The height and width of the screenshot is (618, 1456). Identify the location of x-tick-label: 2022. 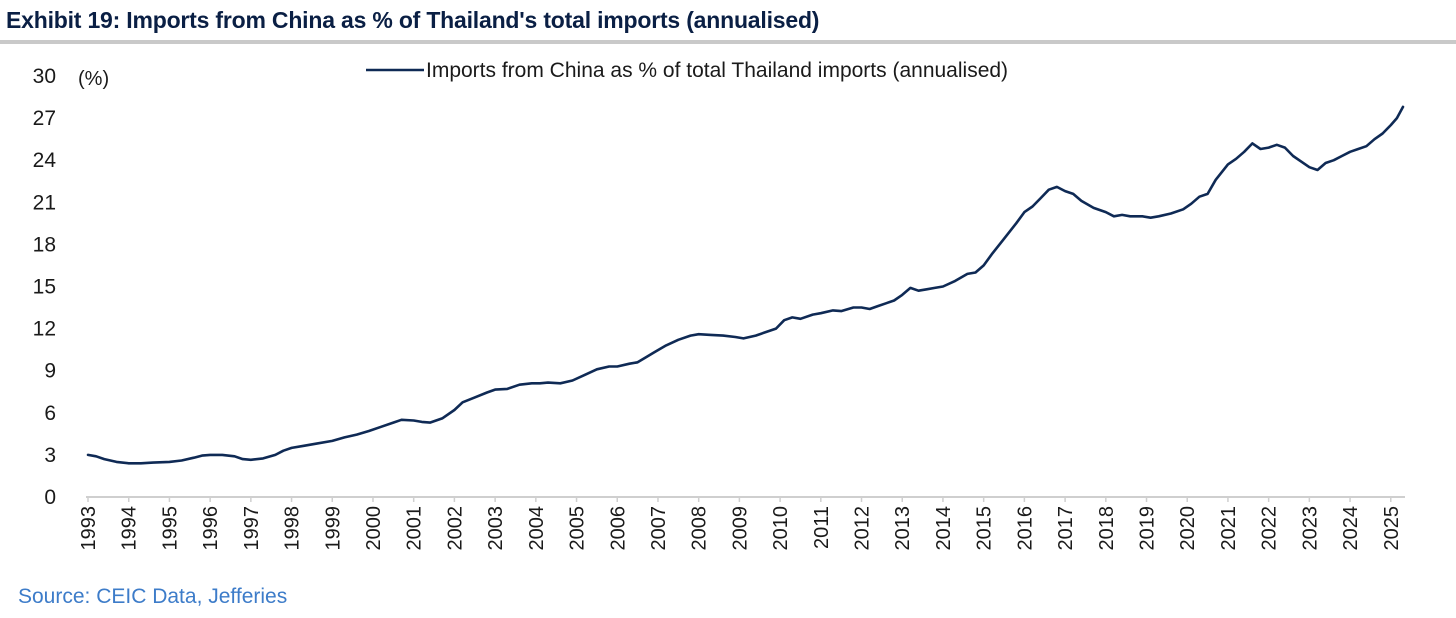
(1270, 528).